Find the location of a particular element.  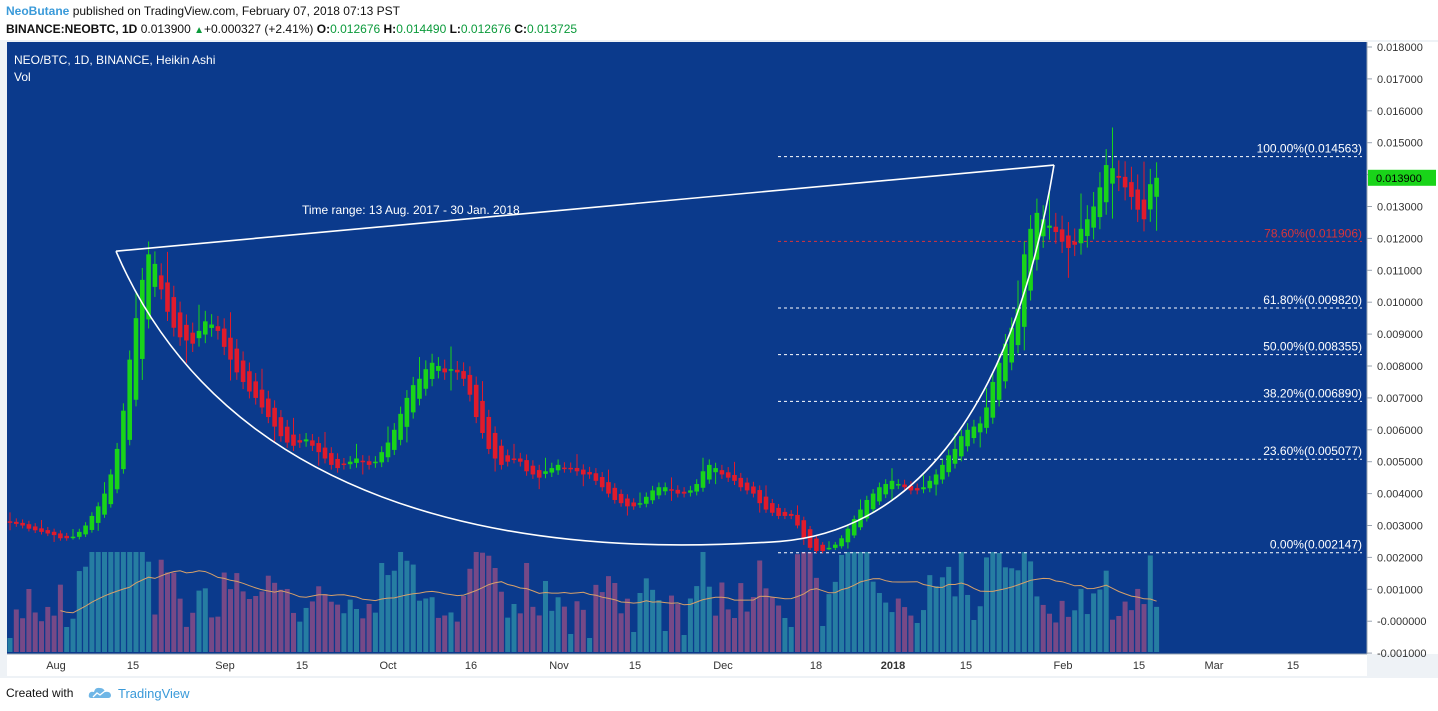

last-price-label: 0.013900 is located at coordinates (1399, 179).